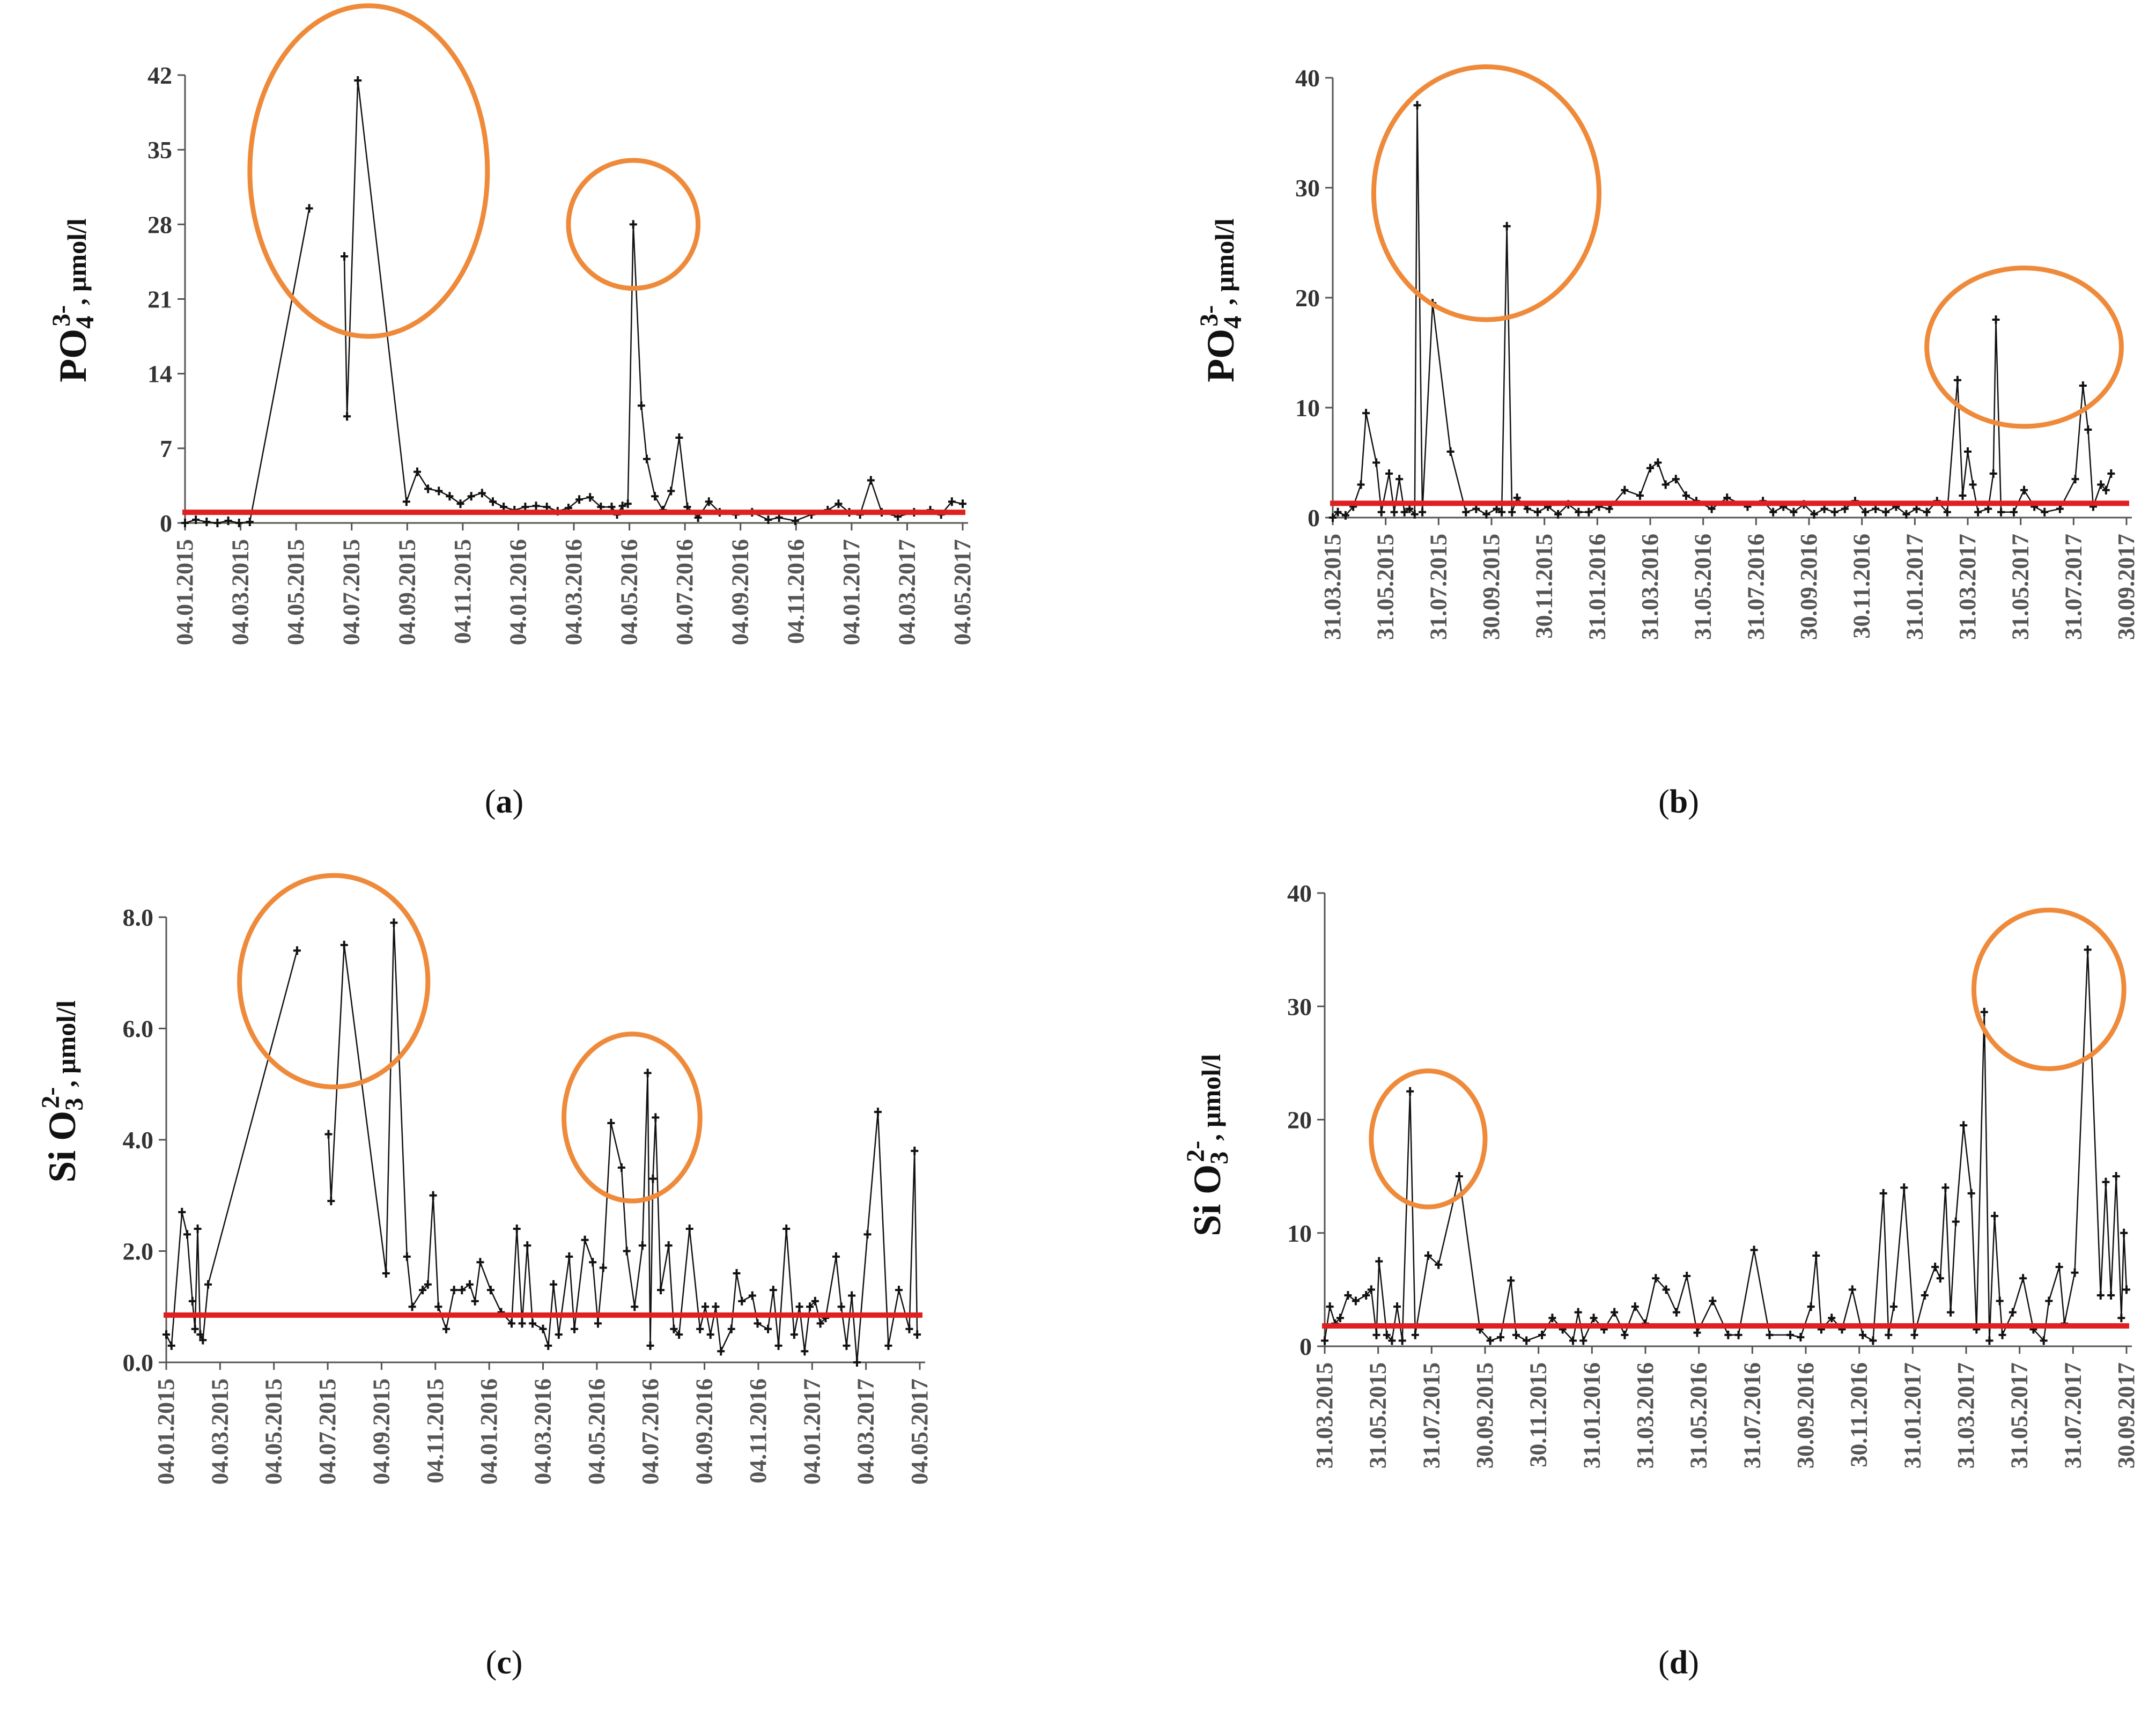  I want to click on y-tick-label: 0.0, so click(138, 1362).